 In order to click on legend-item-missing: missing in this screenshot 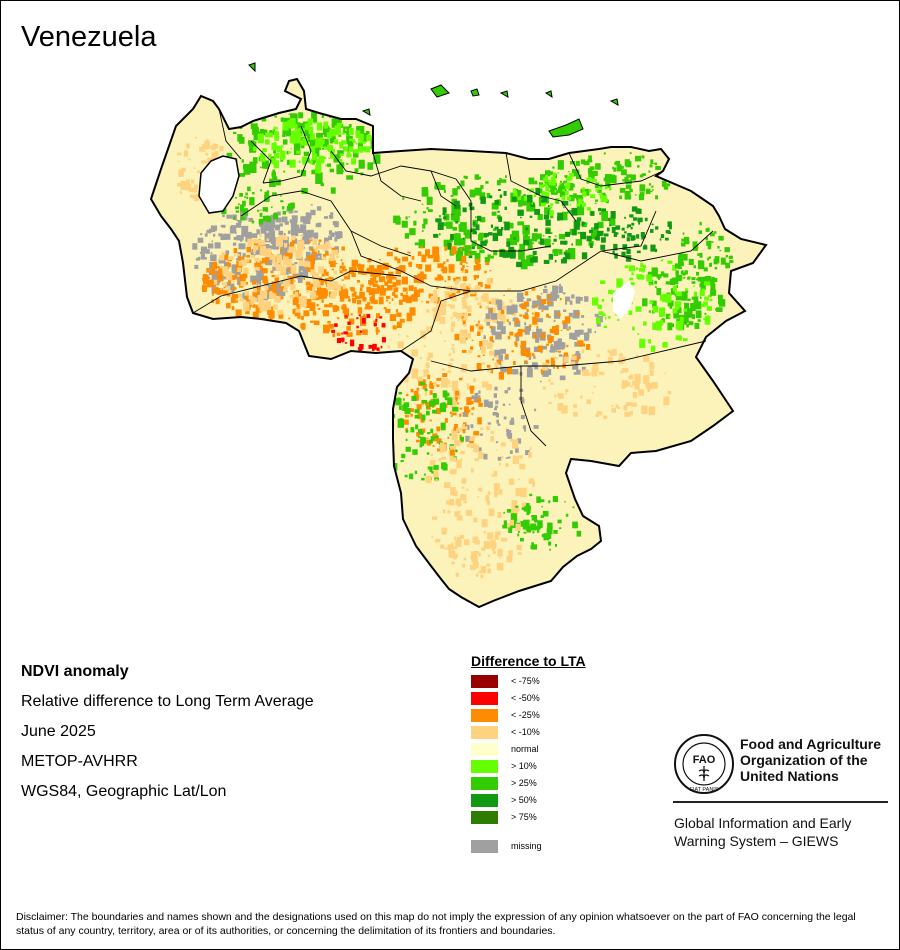, I will do `click(528, 847)`.